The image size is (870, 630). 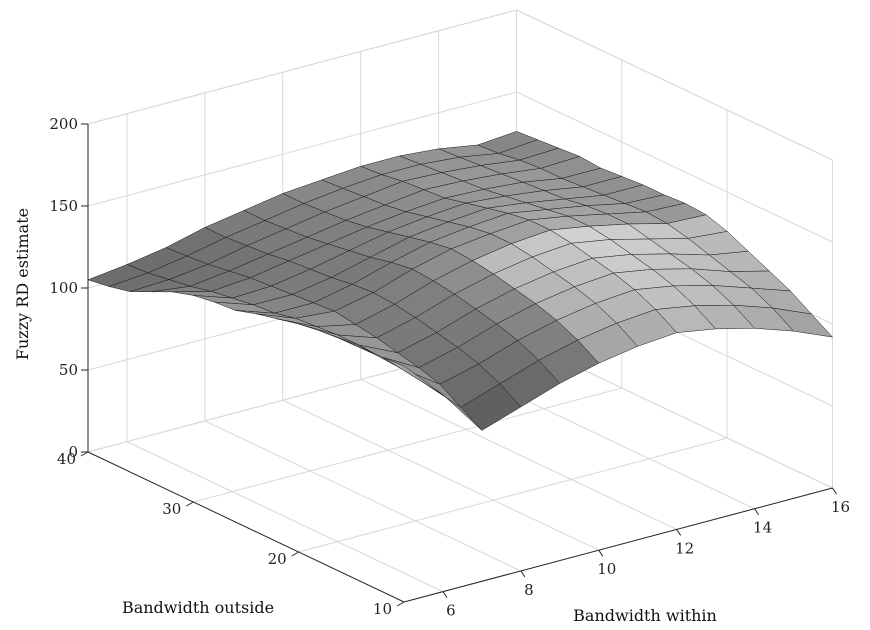 I want to click on x-tick-label: 12, so click(x=684, y=548).